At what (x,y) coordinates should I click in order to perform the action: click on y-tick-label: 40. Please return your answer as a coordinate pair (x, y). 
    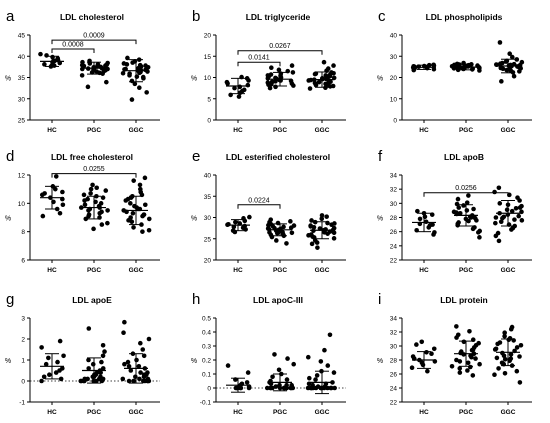
    Looking at the image, I should click on (394, 36).